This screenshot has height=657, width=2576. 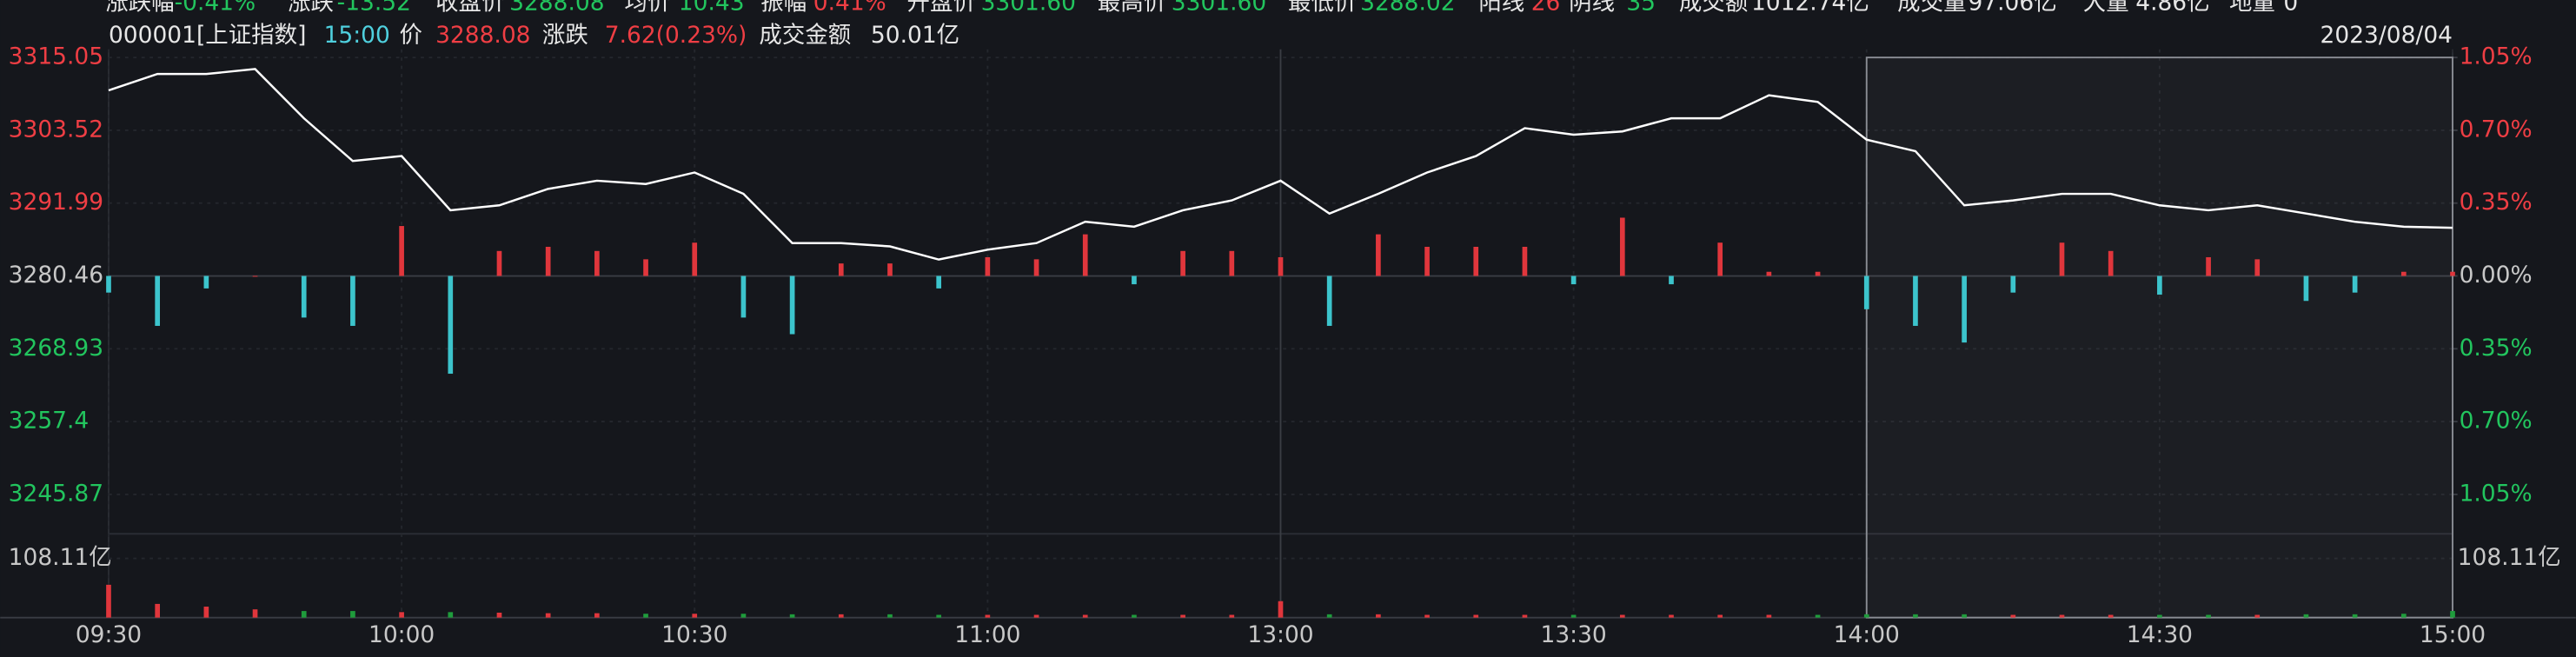 I want to click on stat-label: 涨跌幅, so click(x=139, y=8).